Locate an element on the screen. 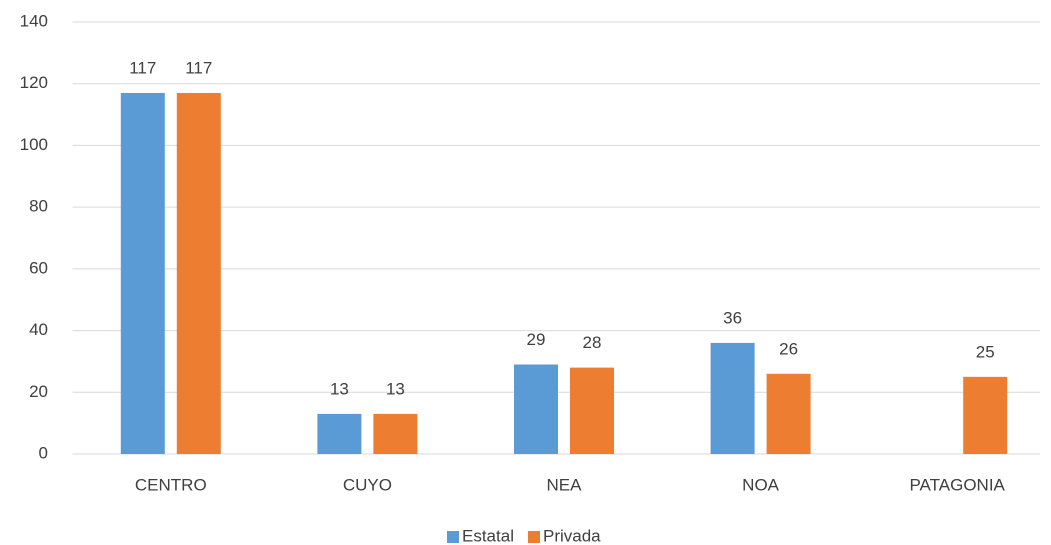 This screenshot has width=1051, height=545. y-tick-label: 40 is located at coordinates (38, 329).